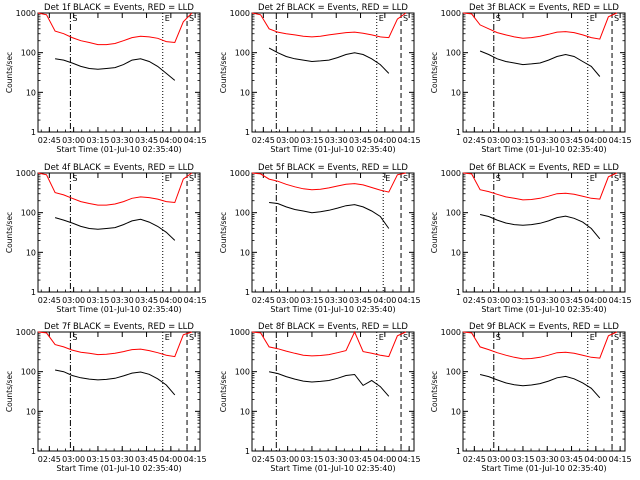 The height and width of the screenshot is (480, 640). I want to click on panel-title: Det 1f BLACK = Events, RED = LLD, so click(119, 8).